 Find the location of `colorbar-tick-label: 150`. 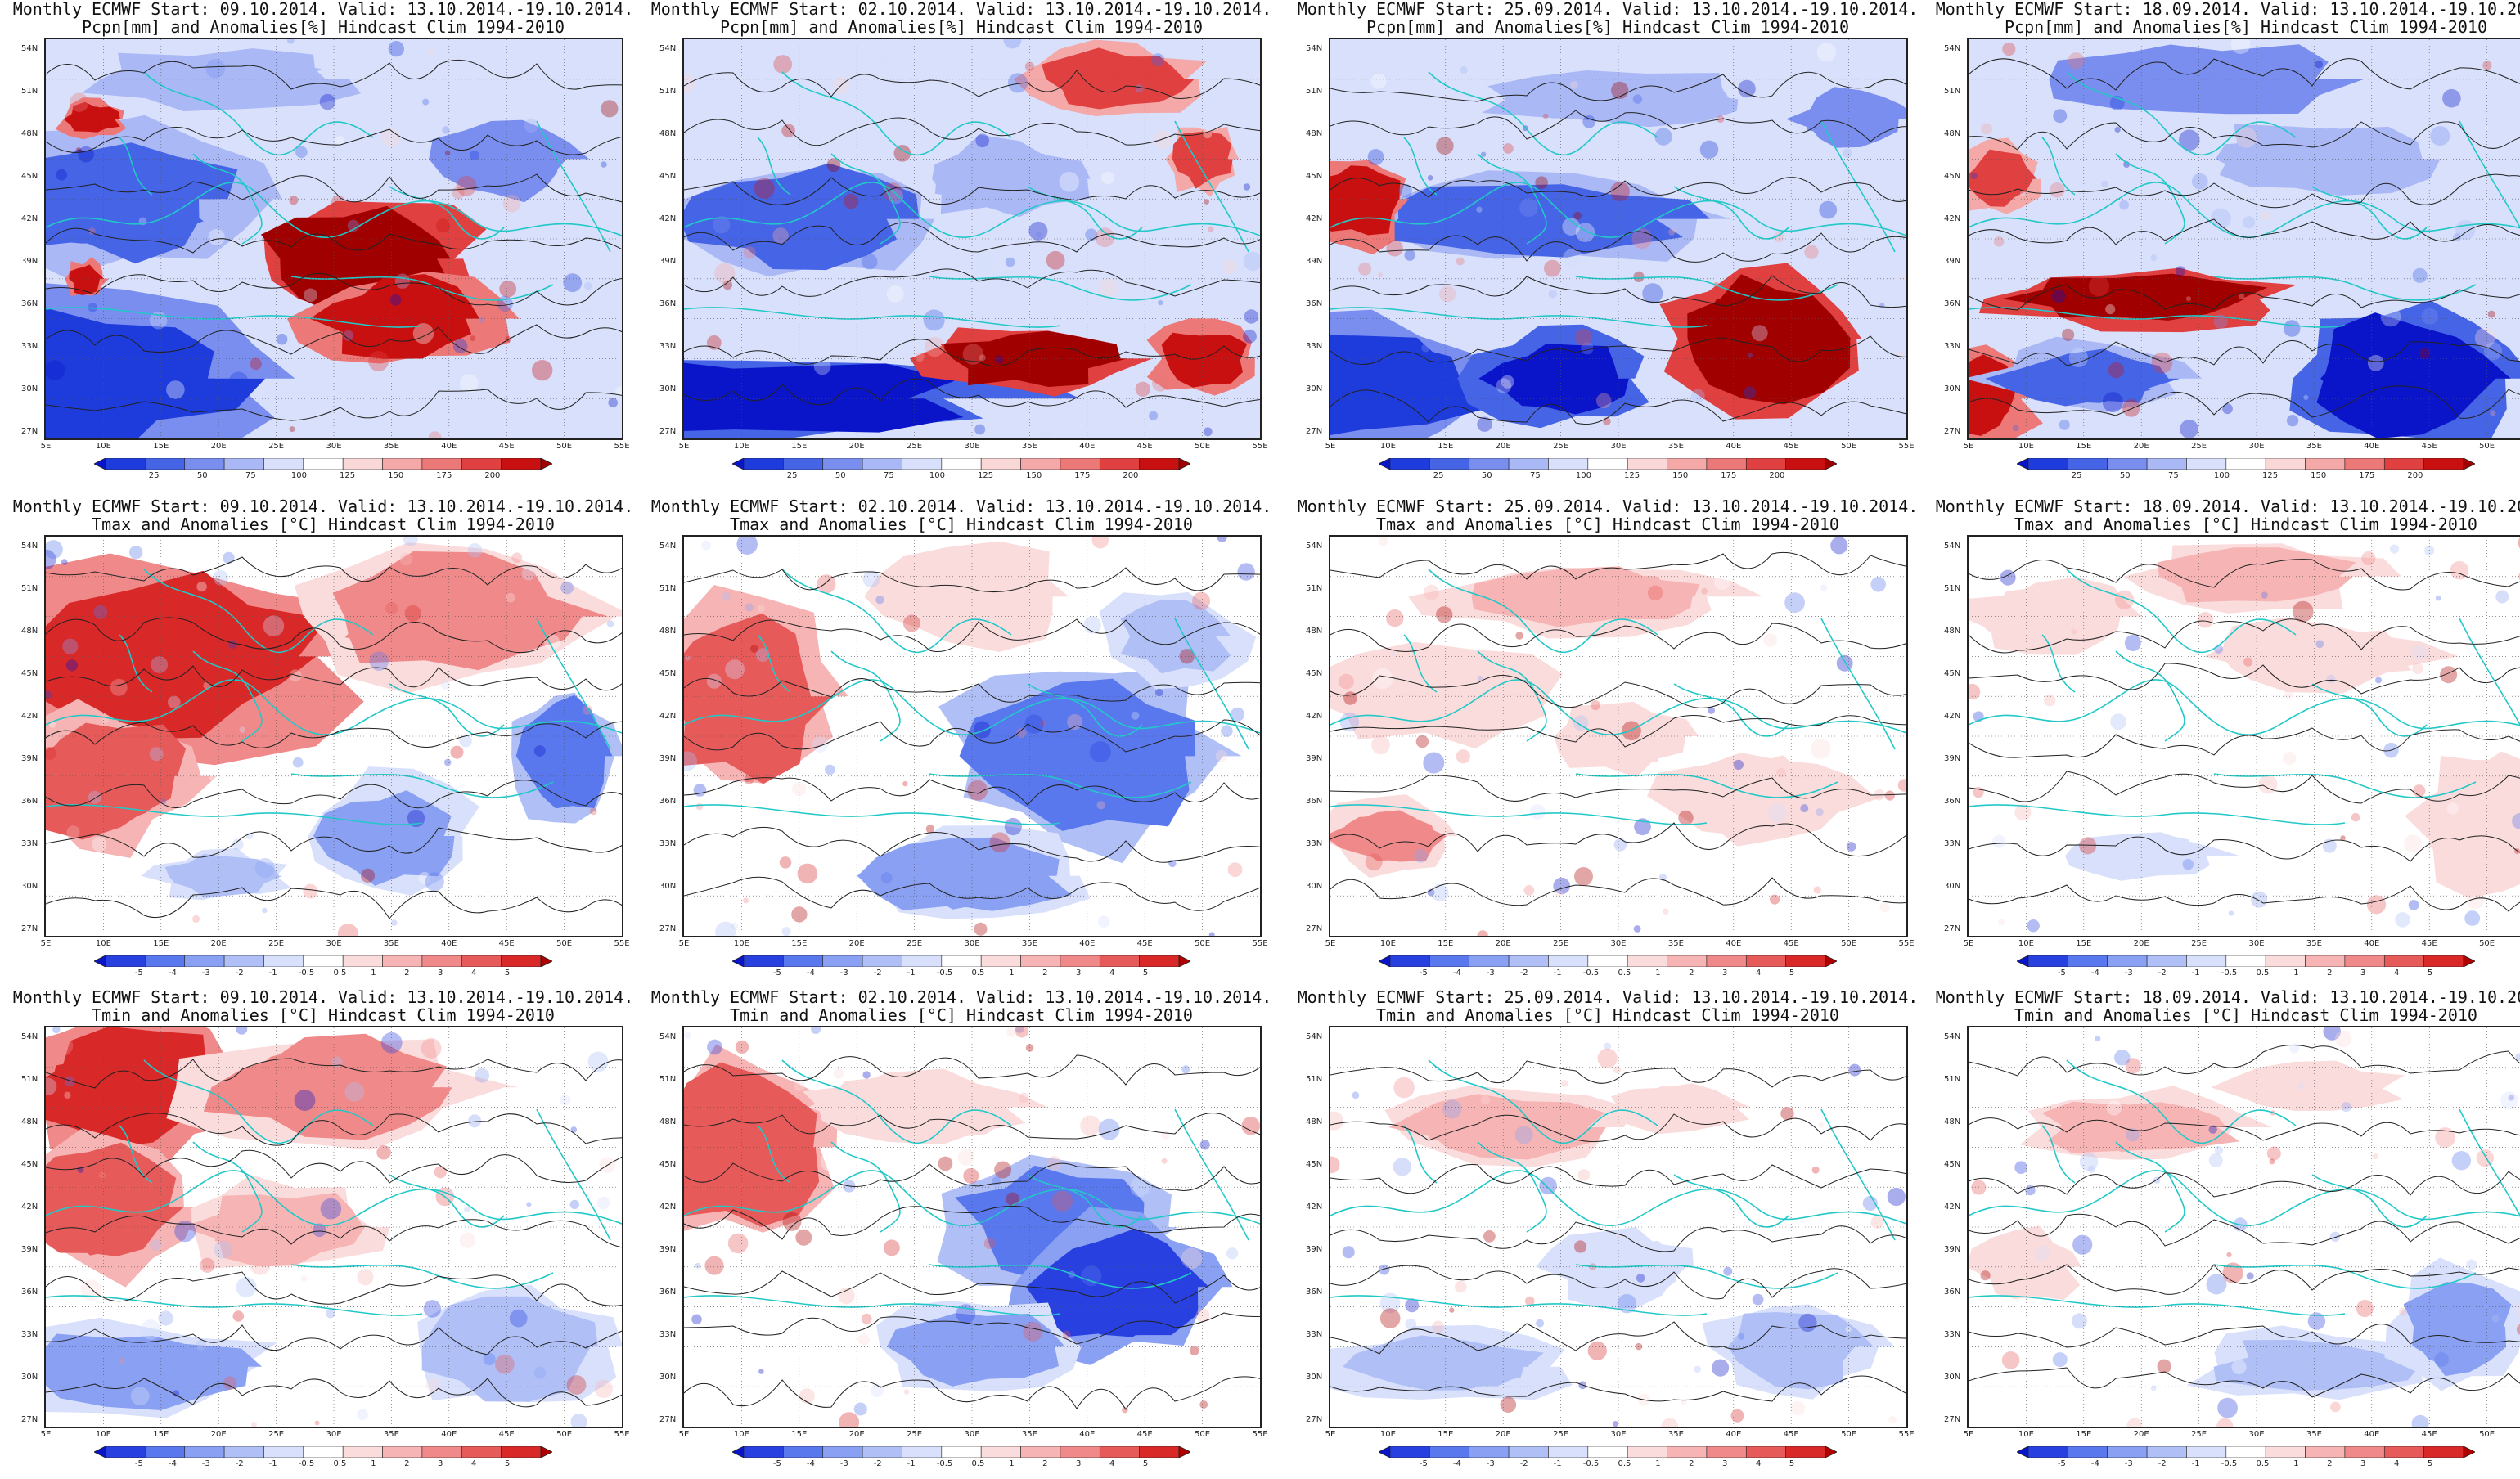

colorbar-tick-label: 150 is located at coordinates (1680, 475).